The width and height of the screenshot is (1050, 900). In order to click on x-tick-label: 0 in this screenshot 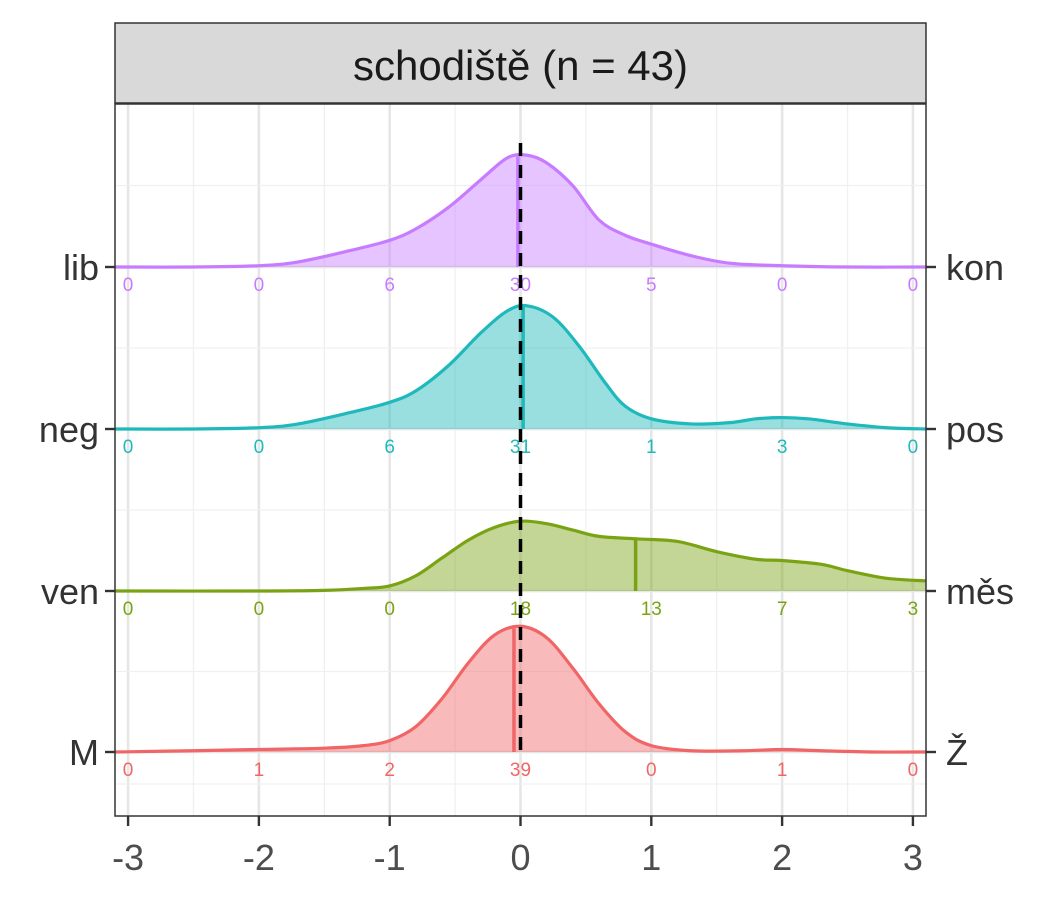, I will do `click(520, 857)`.